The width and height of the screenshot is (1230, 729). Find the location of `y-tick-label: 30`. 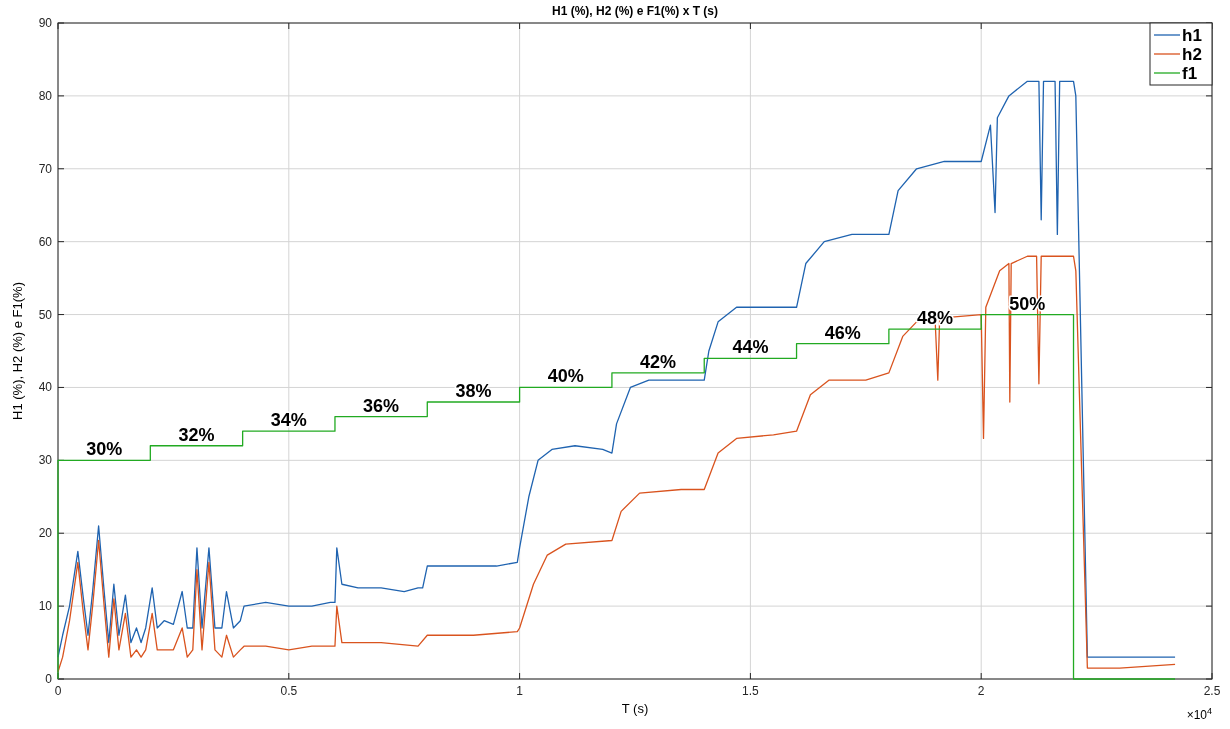

y-tick-label: 30 is located at coordinates (45, 460).